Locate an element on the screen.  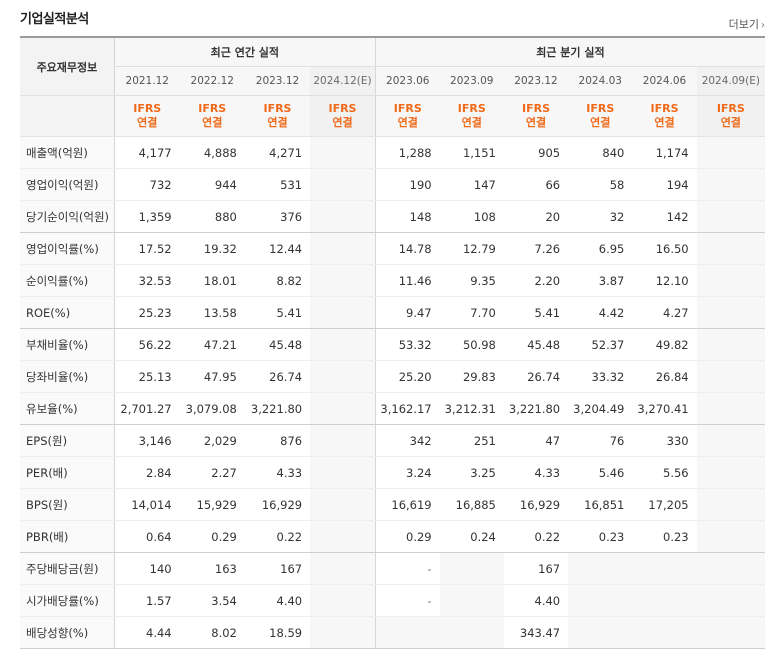
table-cell: 25.23 is located at coordinates (147, 312).